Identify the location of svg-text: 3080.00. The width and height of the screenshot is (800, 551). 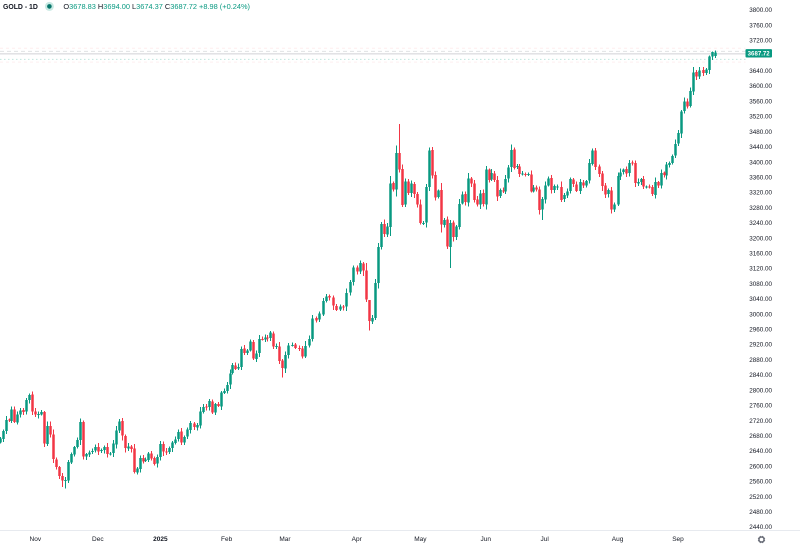
(760, 284).